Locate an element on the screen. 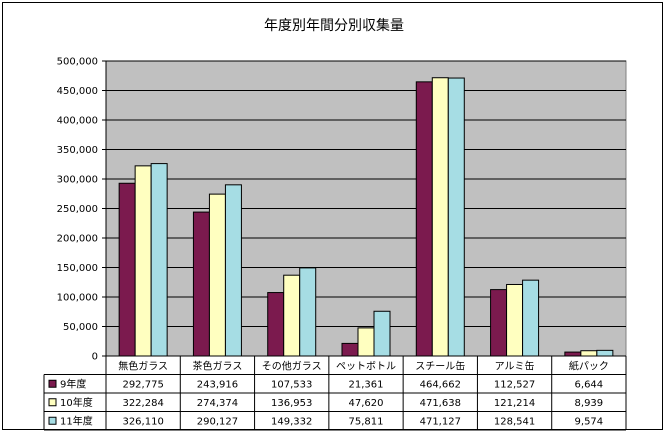 The width and height of the screenshot is (667, 434). y-tick-label: 100,000 is located at coordinates (77, 298).